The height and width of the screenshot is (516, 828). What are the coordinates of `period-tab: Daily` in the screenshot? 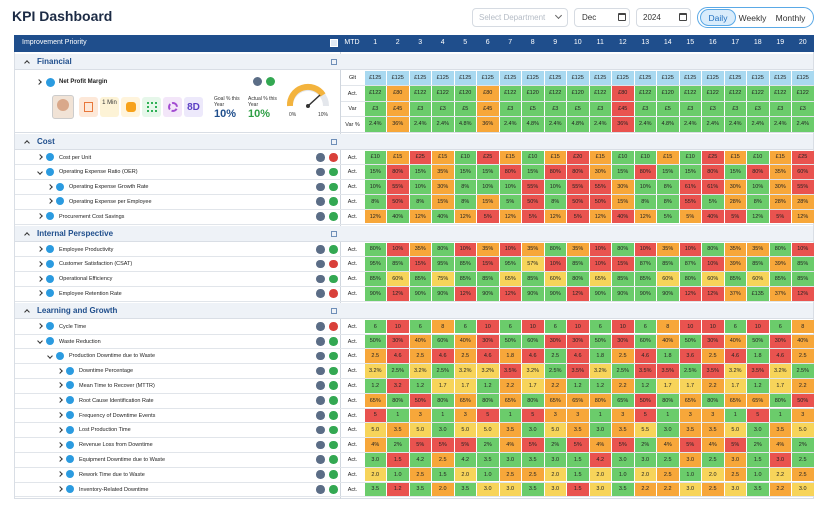 It's located at (718, 17).